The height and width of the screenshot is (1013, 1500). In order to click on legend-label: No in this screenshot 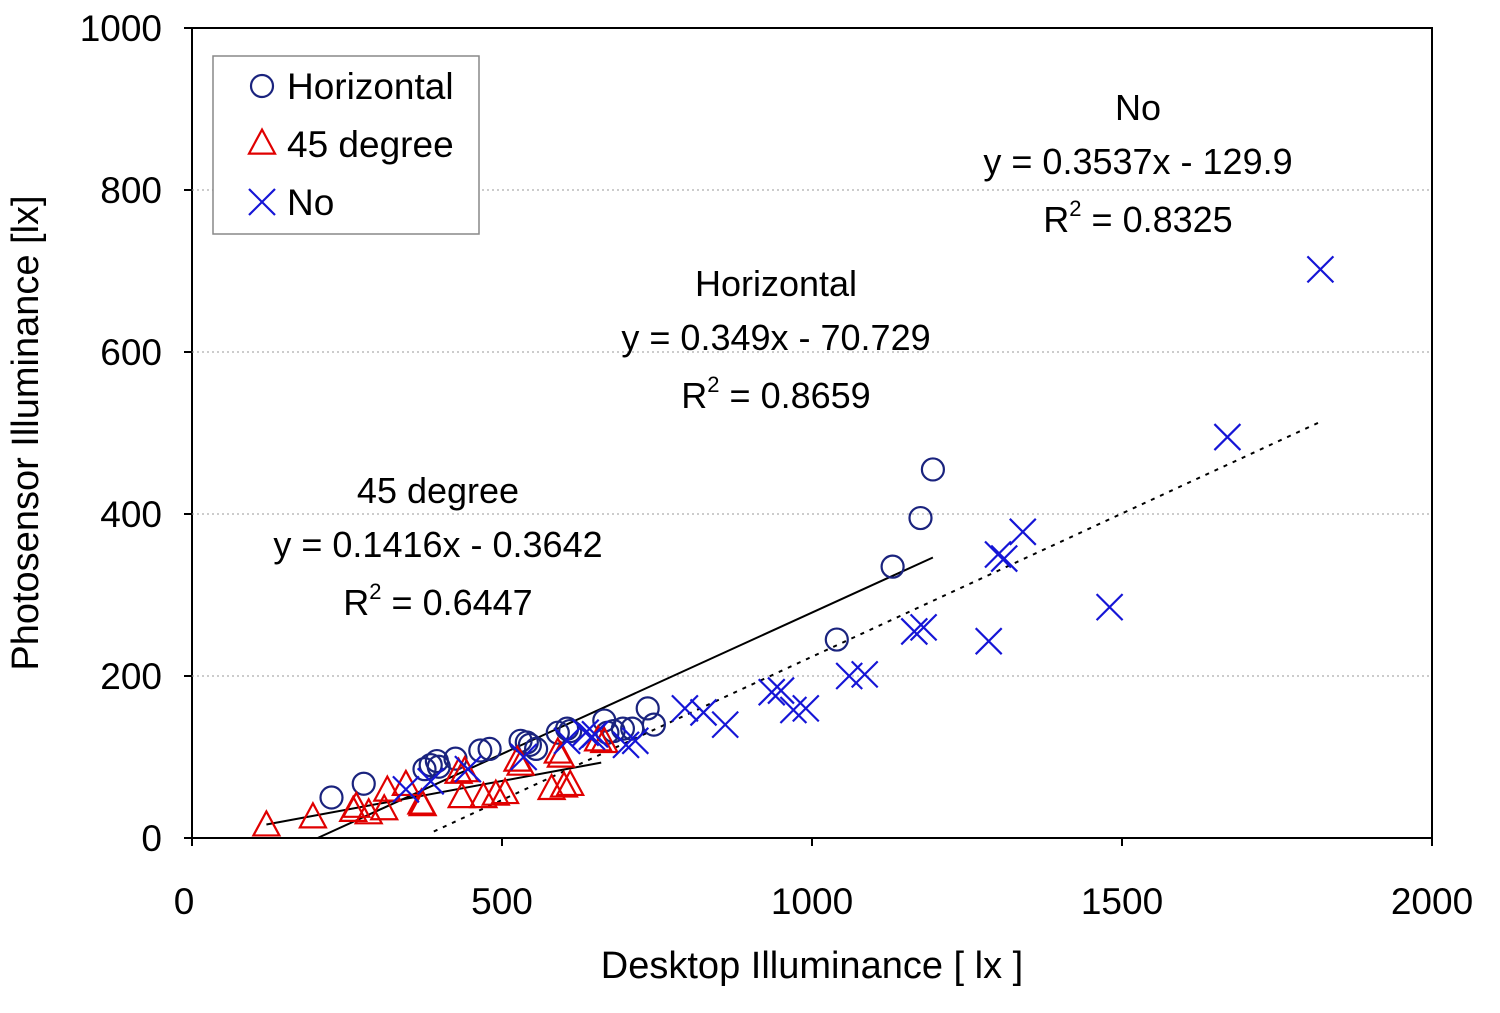, I will do `click(310, 202)`.